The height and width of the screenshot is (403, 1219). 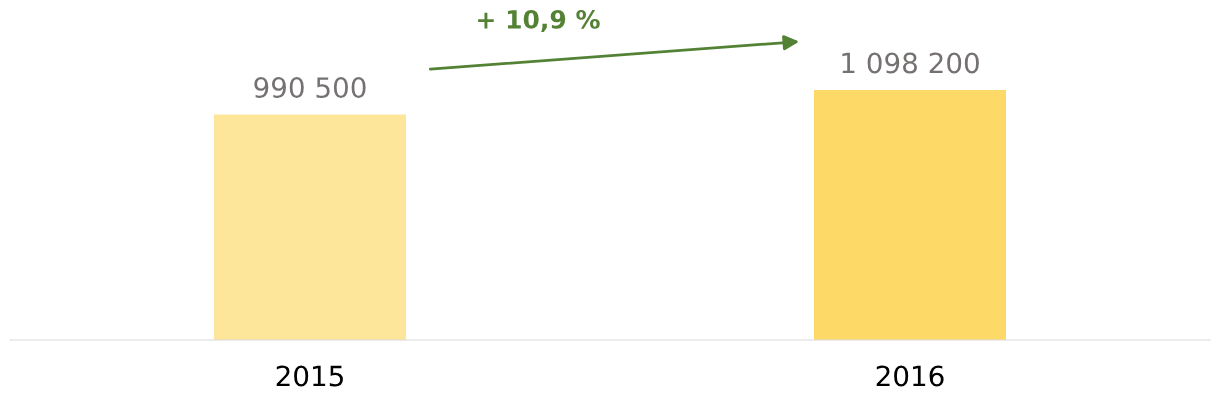 I want to click on data-label: 1 098 200, so click(x=910, y=63).